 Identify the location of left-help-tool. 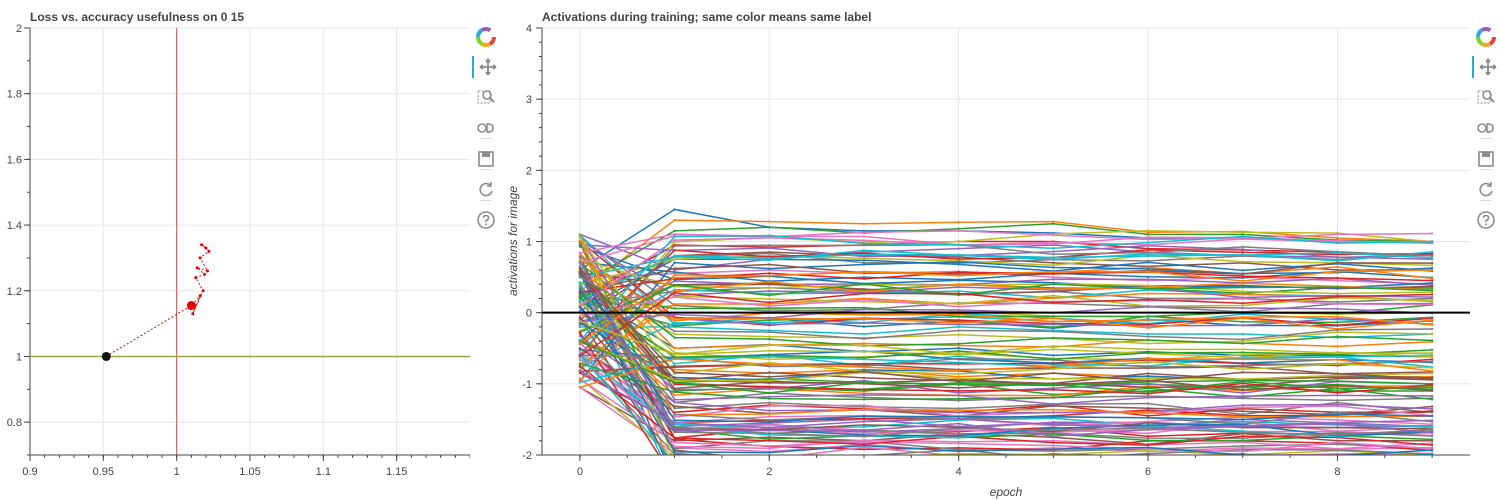
(486, 220).